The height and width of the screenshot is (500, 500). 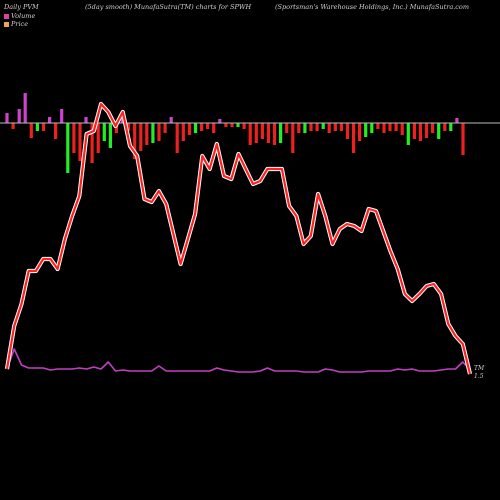 What do you see at coordinates (479, 376) in the screenshot?
I see `end-label-value: 1.5` at bounding box center [479, 376].